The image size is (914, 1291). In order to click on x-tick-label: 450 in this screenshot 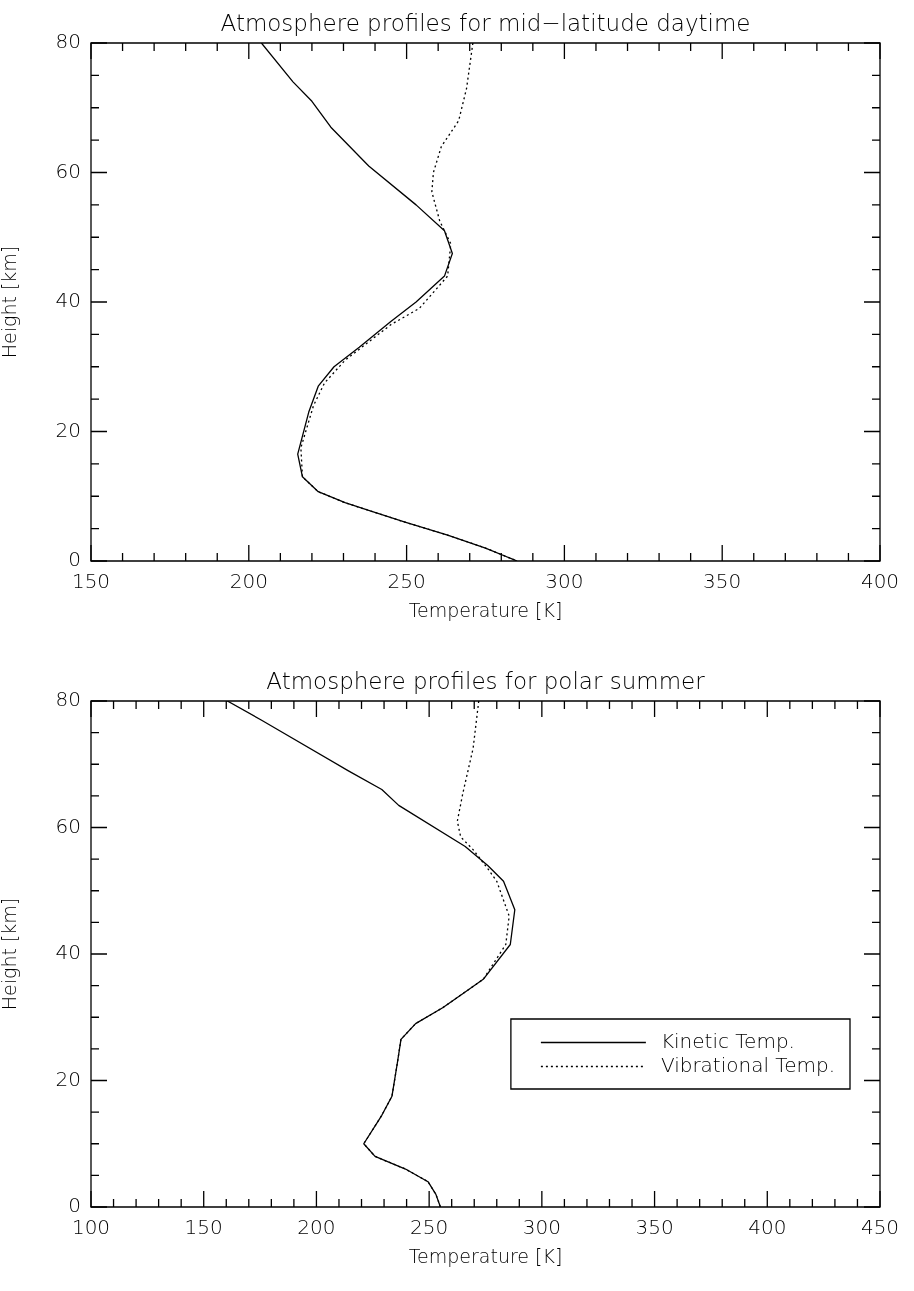, I will do `click(880, 1227)`.